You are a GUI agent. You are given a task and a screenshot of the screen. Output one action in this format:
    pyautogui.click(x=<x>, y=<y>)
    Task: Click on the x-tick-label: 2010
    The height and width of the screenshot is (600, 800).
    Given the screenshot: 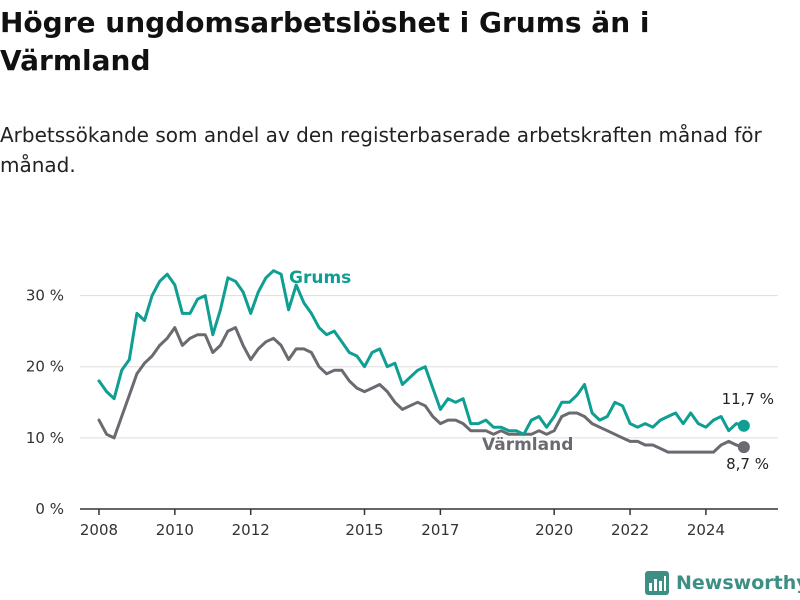 What is the action you would take?
    pyautogui.click(x=175, y=530)
    